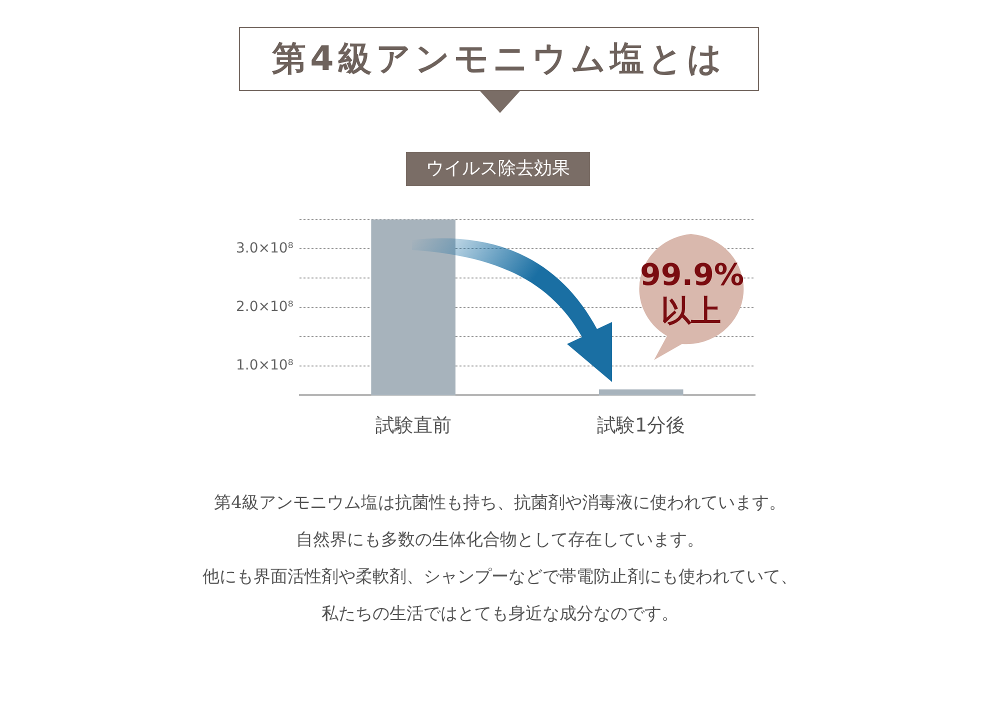  What do you see at coordinates (500, 614) in the screenshot?
I see `text: 私たちの生活ではとても身近な成分なのです。` at bounding box center [500, 614].